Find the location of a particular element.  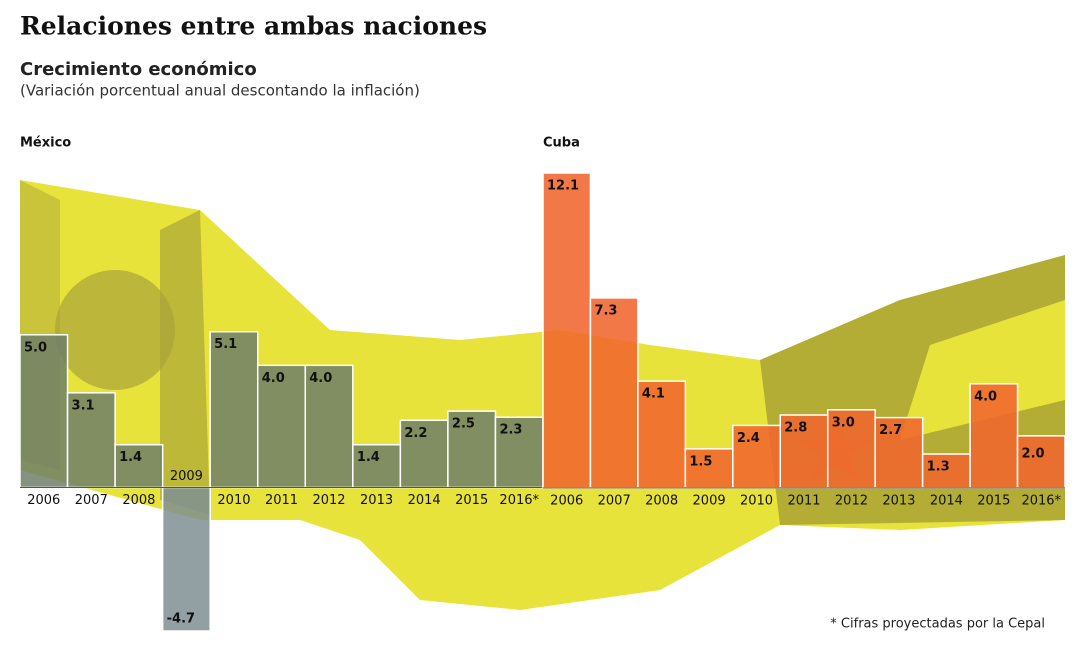

value-label: 3.0 is located at coordinates (843, 422).